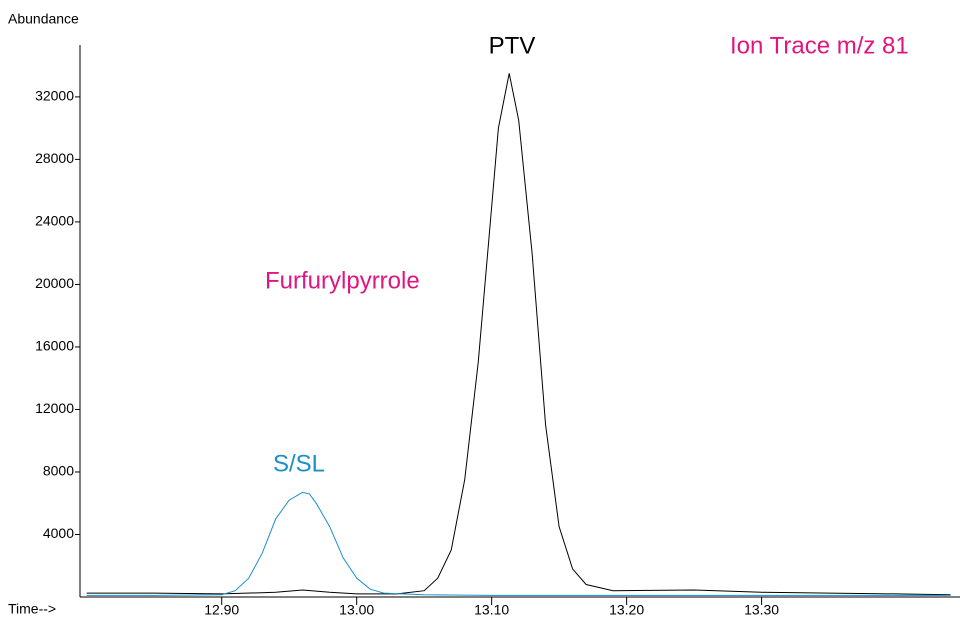 This screenshot has width=960, height=627. I want to click on annotation: PTV, so click(512, 45).